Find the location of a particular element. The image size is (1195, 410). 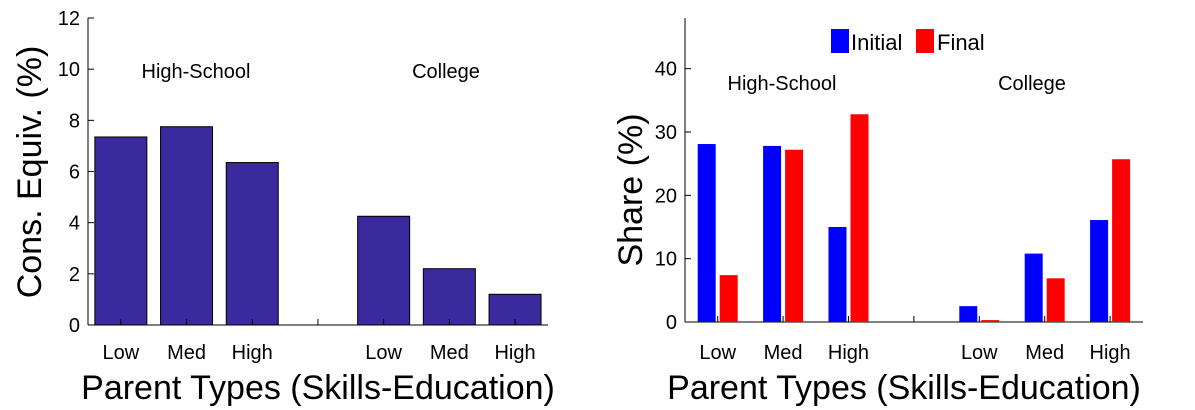

y-ticks: 0 2 4 6 8 10 12 is located at coordinates (76, 172).